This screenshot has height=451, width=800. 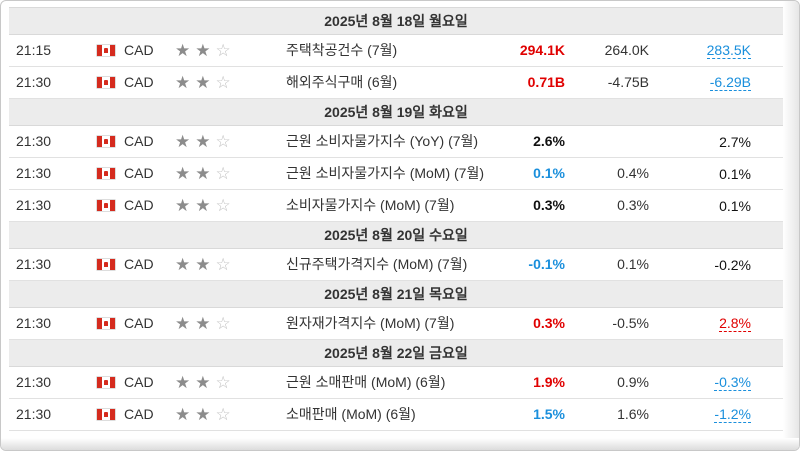 What do you see at coordinates (549, 141) in the screenshot?
I see `actual-value: 2.6%` at bounding box center [549, 141].